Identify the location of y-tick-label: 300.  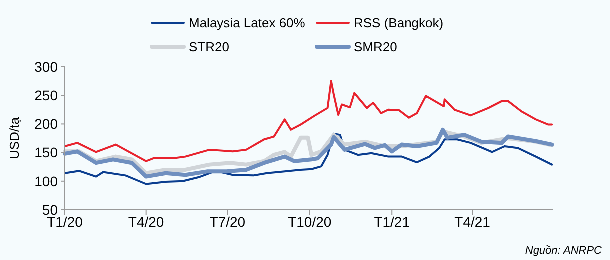
(46, 66).